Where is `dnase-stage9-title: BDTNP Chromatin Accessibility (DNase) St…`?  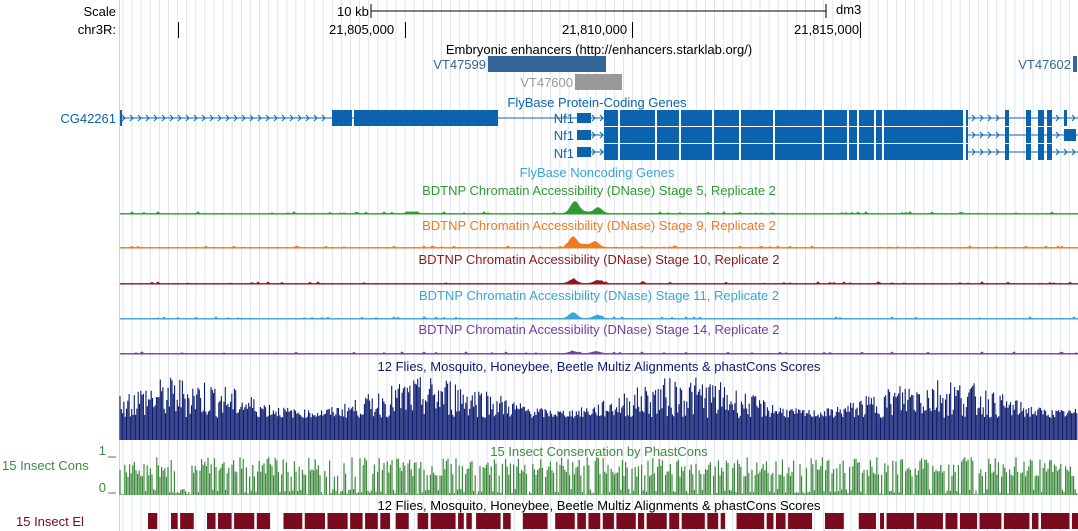
dnase-stage9-title: BDTNP Chromatin Accessibility (DNase) St… is located at coordinates (599, 225).